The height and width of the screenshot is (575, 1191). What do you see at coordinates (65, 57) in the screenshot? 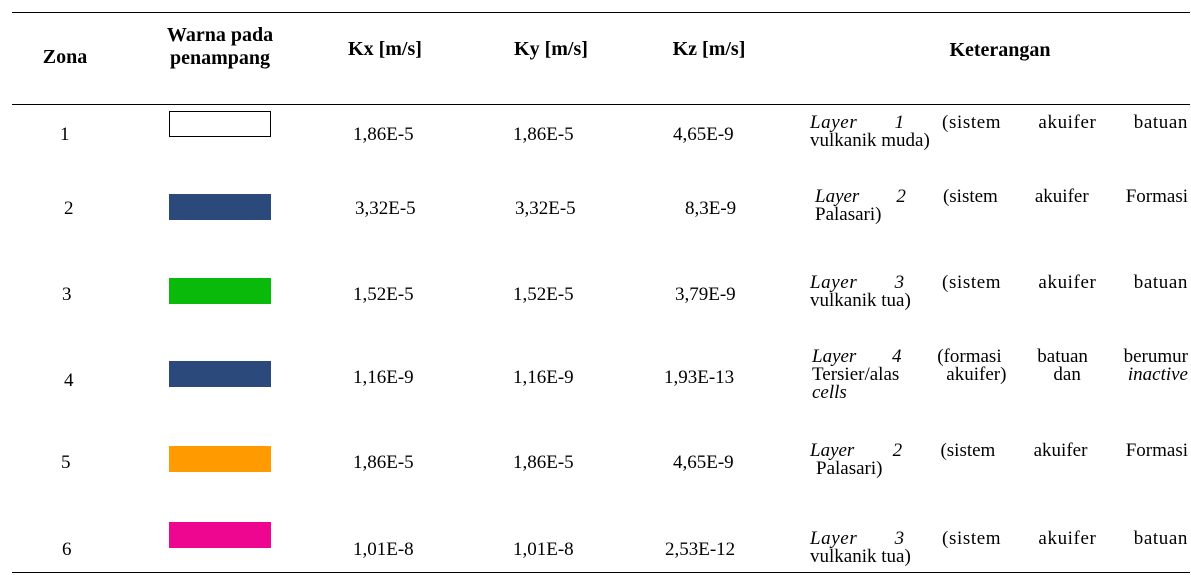
I see `header-zona: Zona` at bounding box center [65, 57].